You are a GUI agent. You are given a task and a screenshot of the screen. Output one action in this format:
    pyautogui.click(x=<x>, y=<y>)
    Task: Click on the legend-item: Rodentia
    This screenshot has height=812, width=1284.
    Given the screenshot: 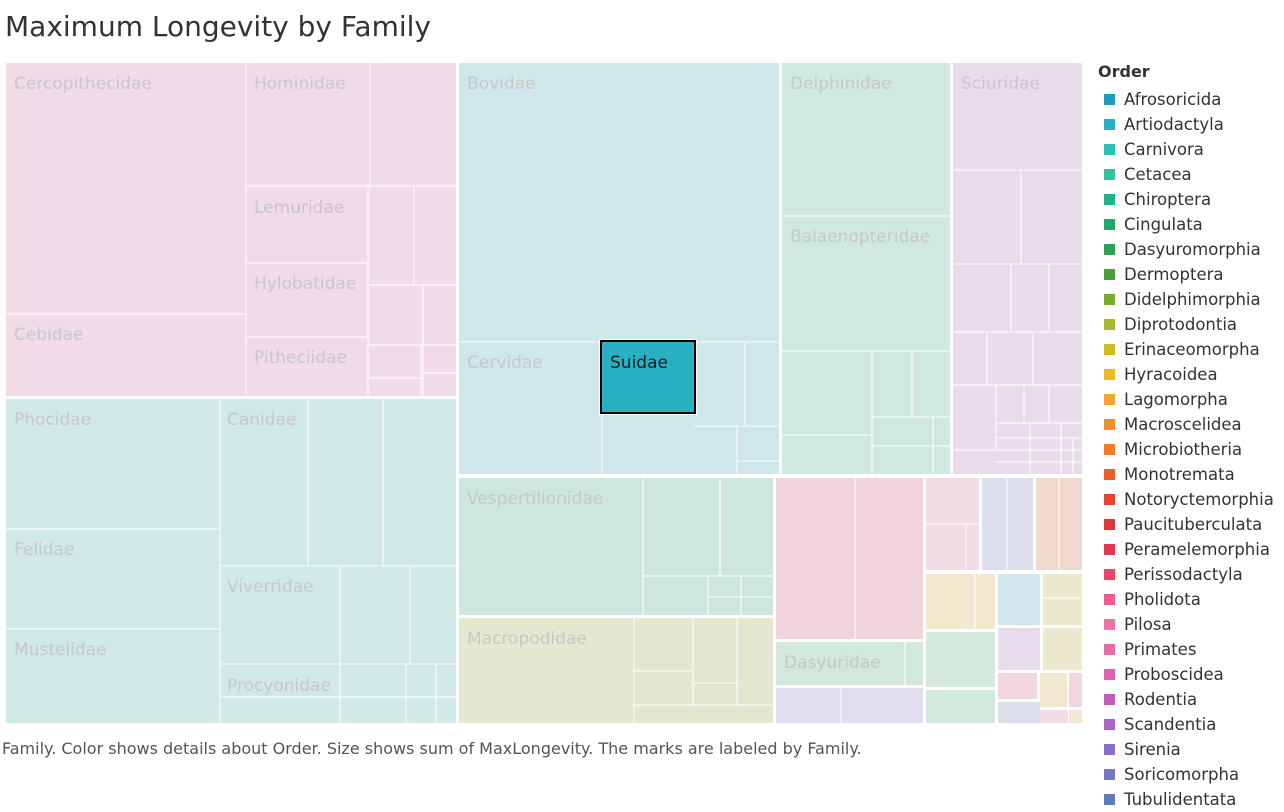 What is the action you would take?
    pyautogui.click(x=1186, y=699)
    